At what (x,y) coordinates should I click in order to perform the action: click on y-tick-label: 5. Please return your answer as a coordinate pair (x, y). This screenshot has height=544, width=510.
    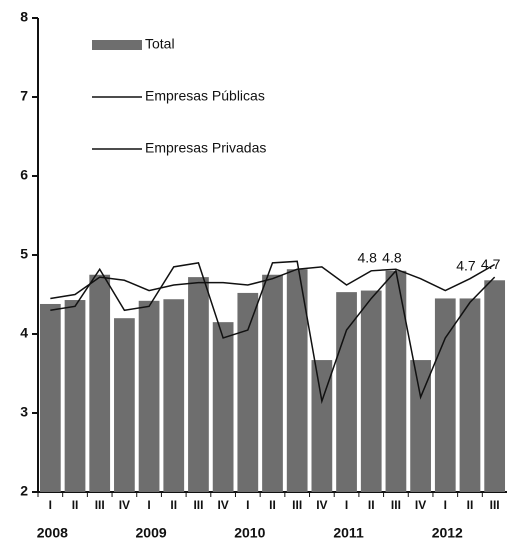
    Looking at the image, I should click on (24, 254).